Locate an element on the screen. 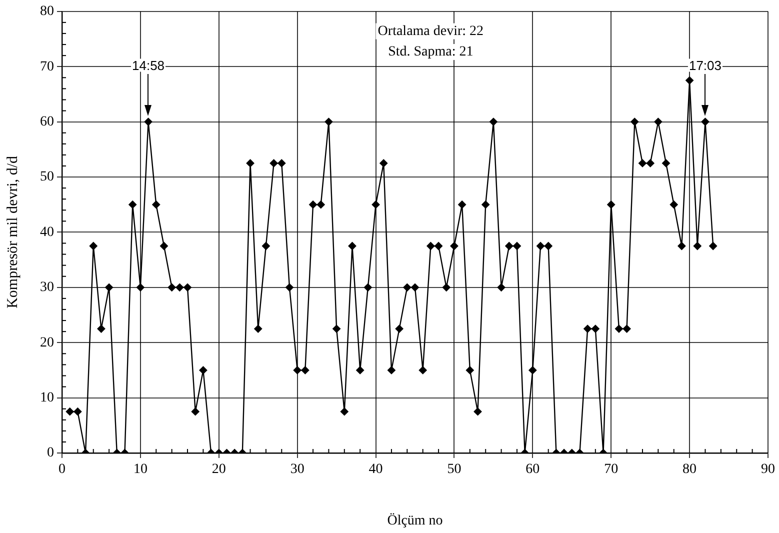 This screenshot has width=779, height=533. x-tick-label: 20 is located at coordinates (219, 470).